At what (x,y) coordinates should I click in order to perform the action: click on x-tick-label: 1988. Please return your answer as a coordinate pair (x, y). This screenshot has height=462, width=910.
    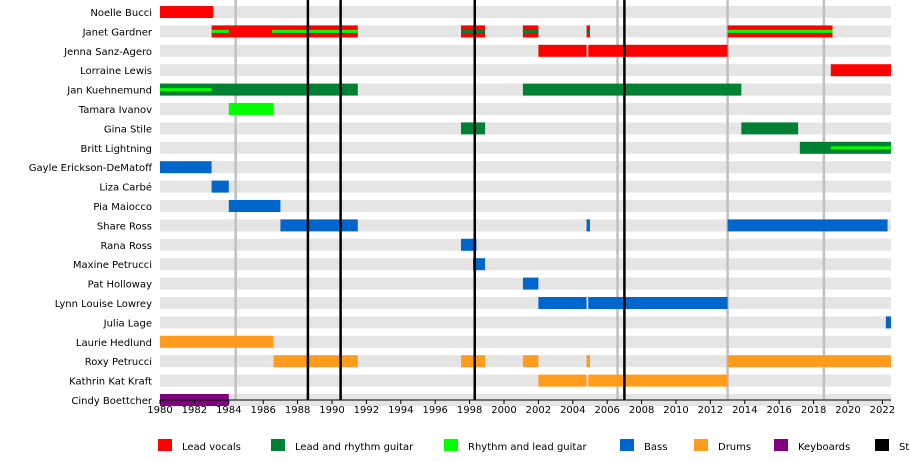
    Looking at the image, I should click on (297, 410).